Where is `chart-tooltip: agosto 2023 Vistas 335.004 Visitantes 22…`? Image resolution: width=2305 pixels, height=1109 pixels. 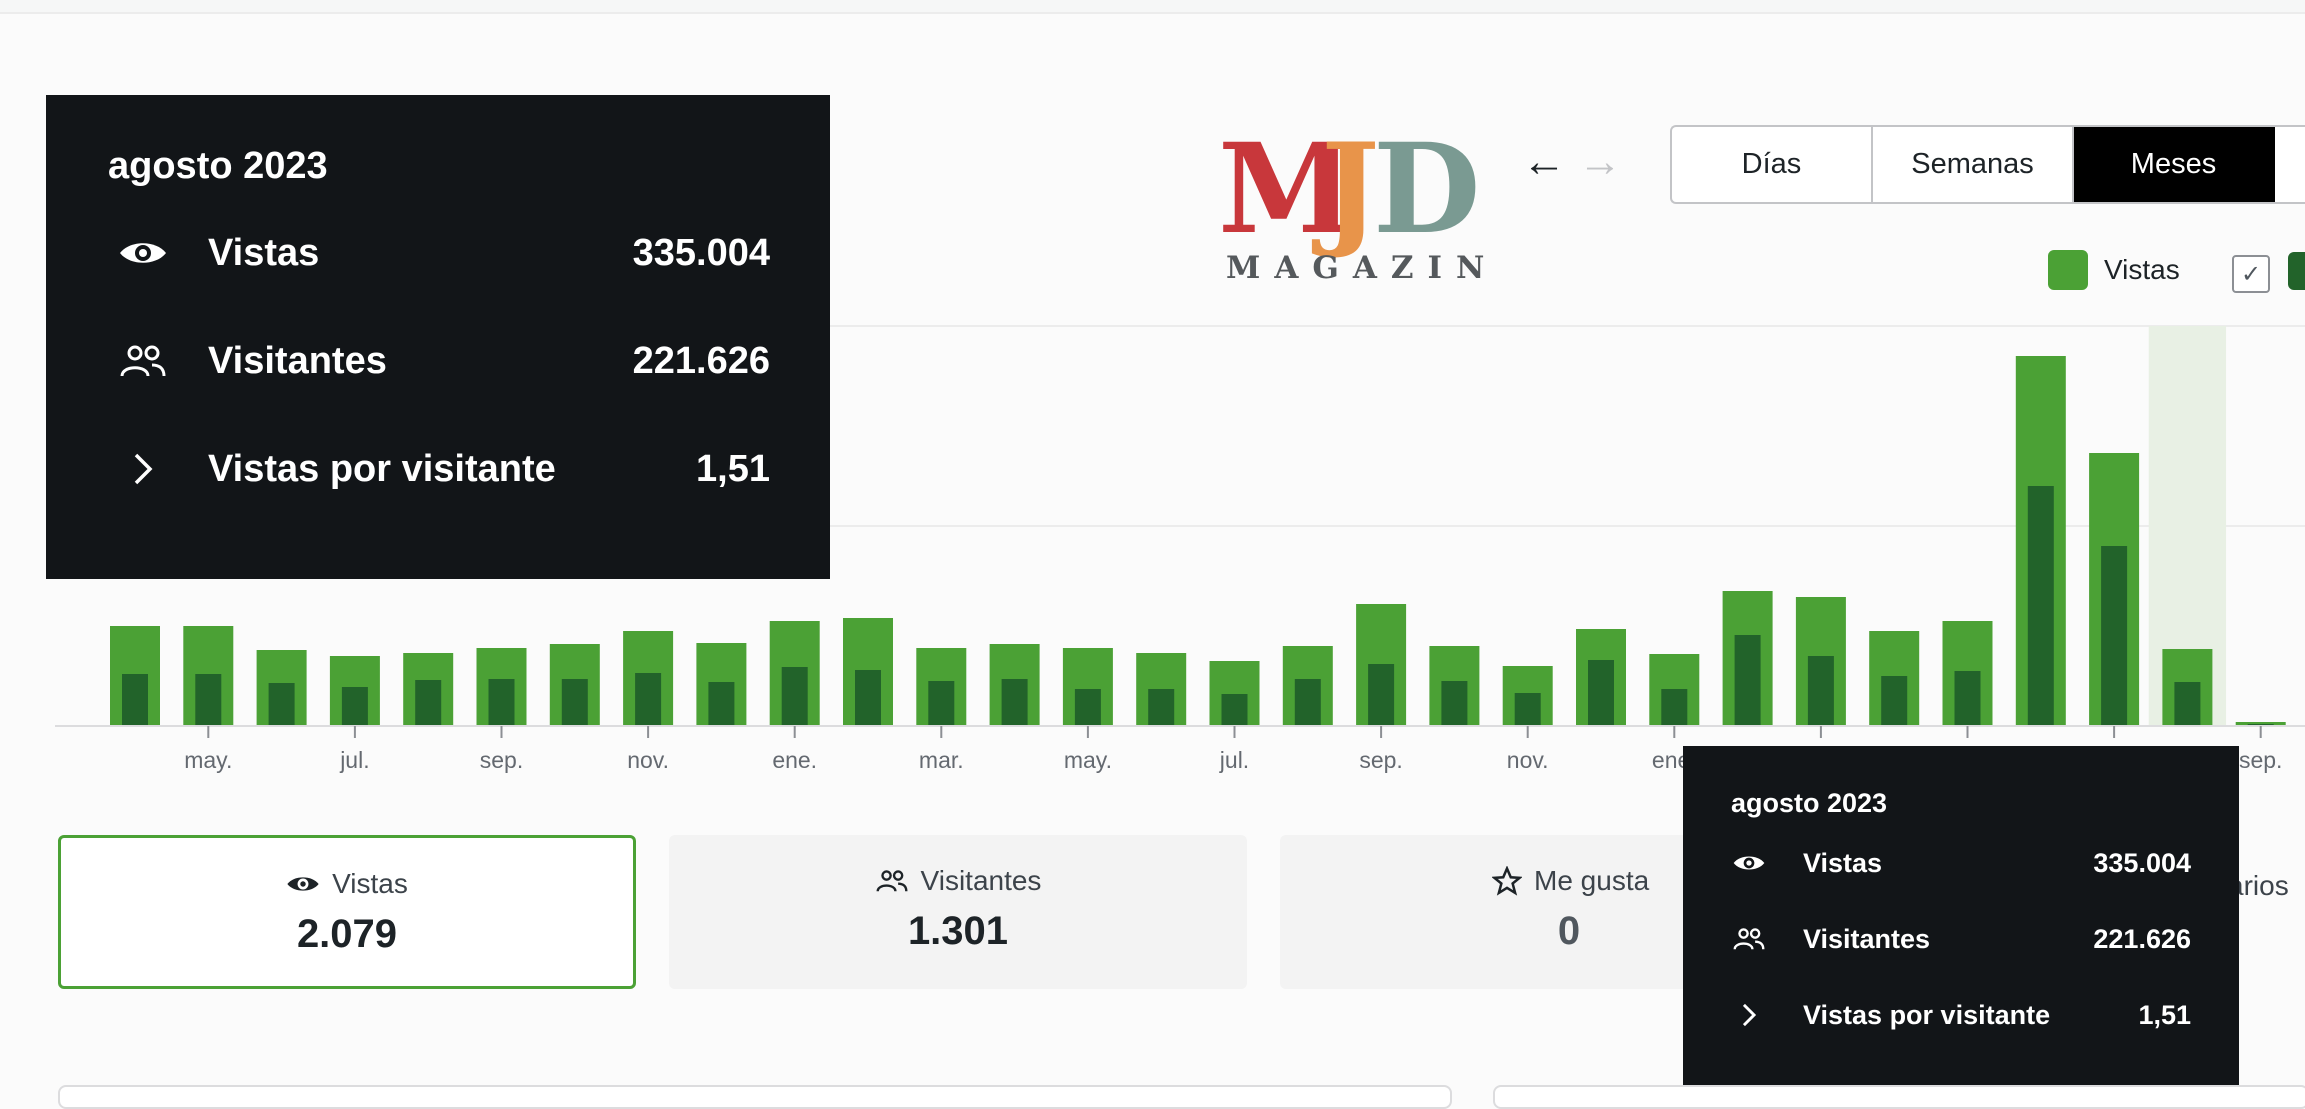 chart-tooltip: agosto 2023 Vistas 335.004 Visitantes 22… is located at coordinates (1961, 920).